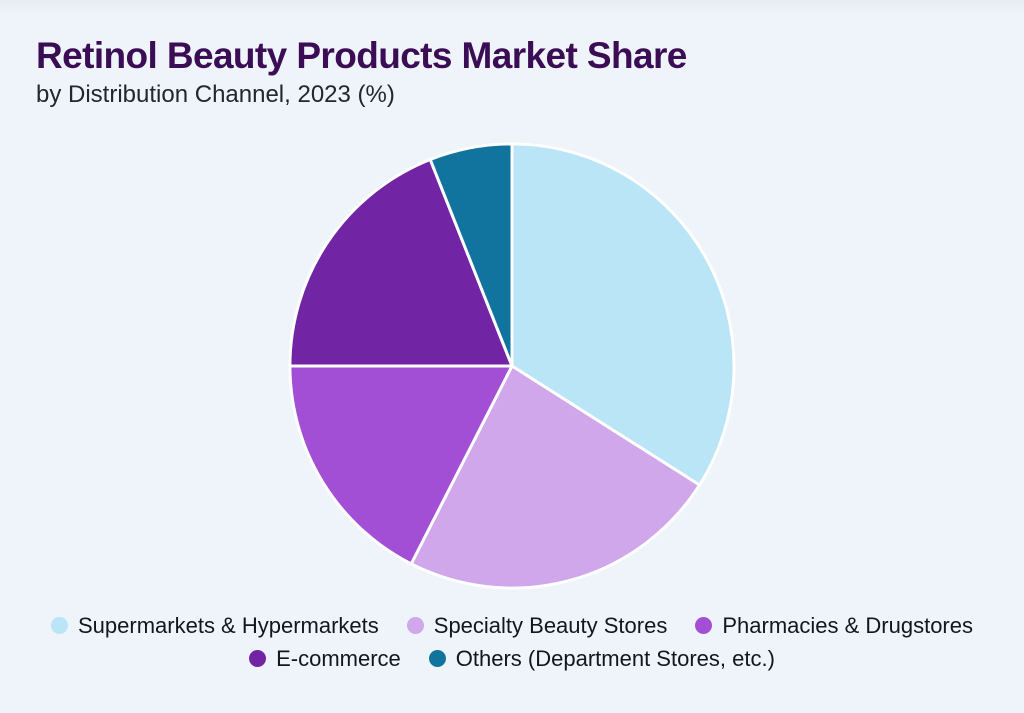  Describe the element at coordinates (338, 658) in the screenshot. I see `legend-label: E-commerce` at that location.